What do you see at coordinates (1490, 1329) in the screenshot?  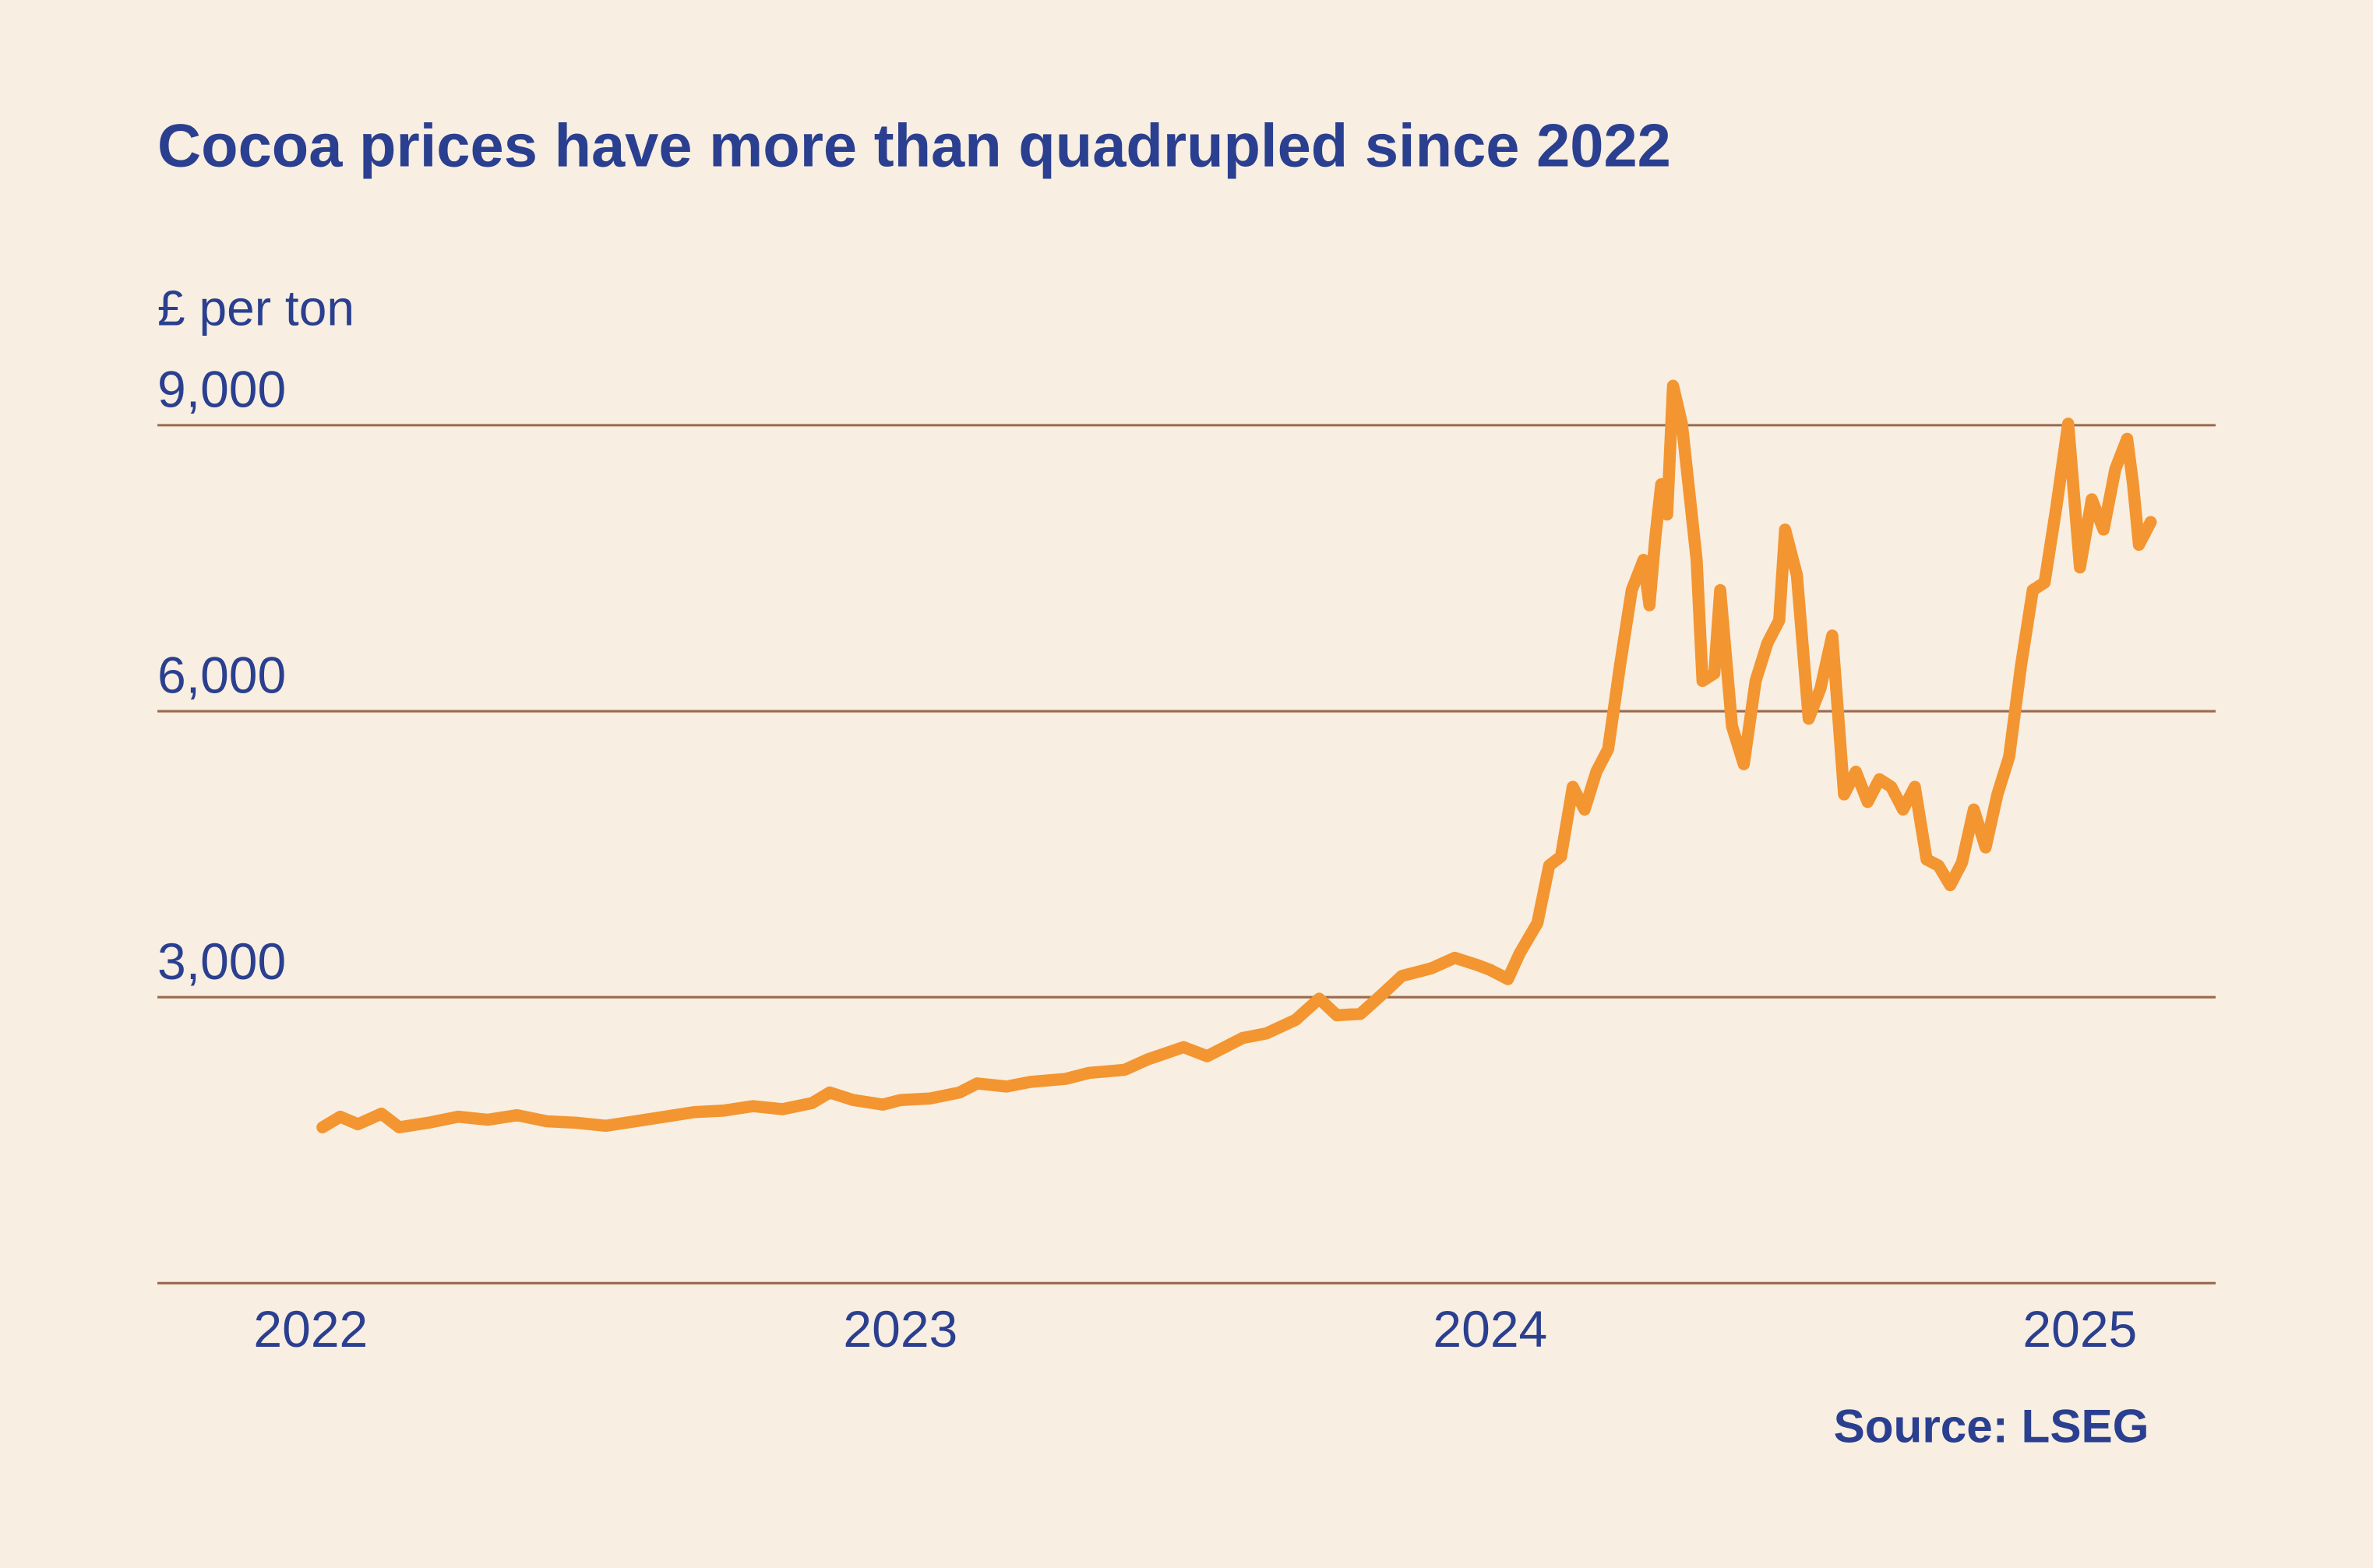 I see `x-tick-label: 2024` at bounding box center [1490, 1329].